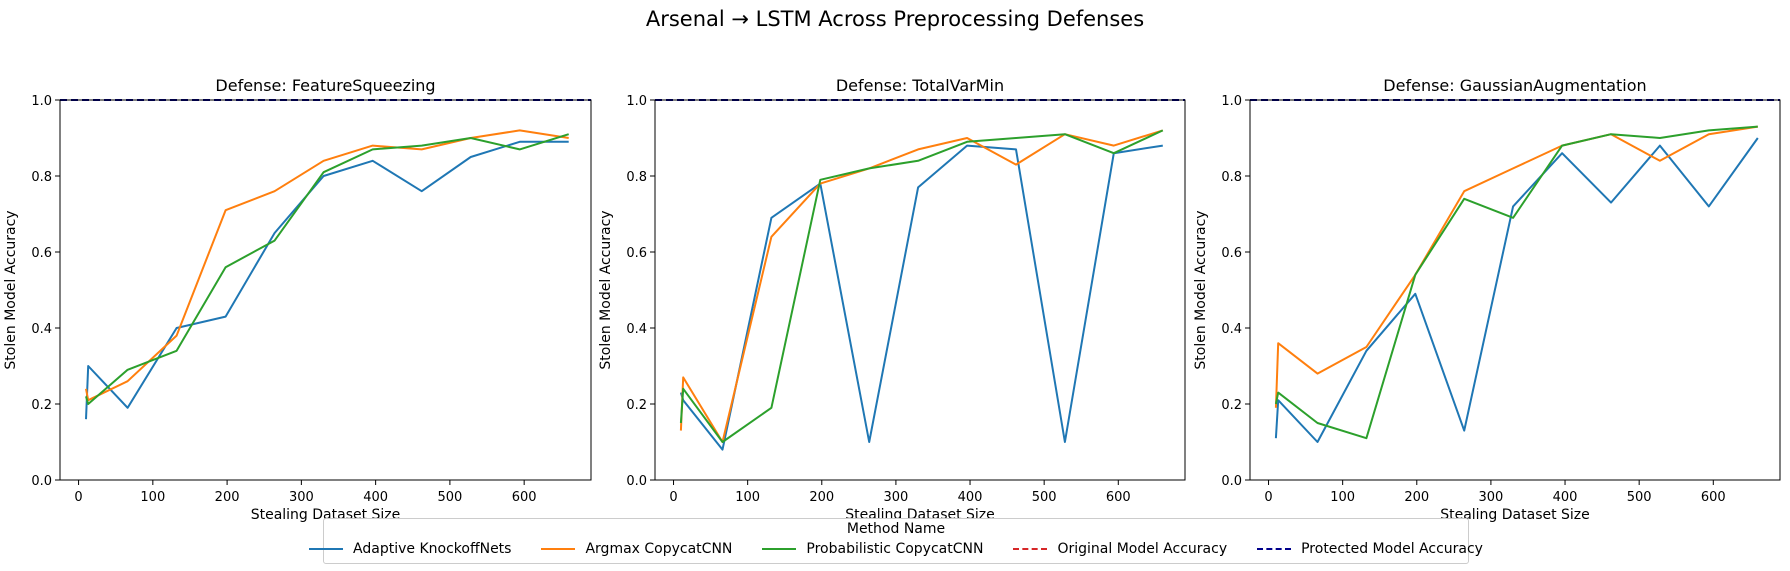  Describe the element at coordinates (659, 549) in the screenshot. I see `legend-label: Argmax CopycatCNN` at that location.